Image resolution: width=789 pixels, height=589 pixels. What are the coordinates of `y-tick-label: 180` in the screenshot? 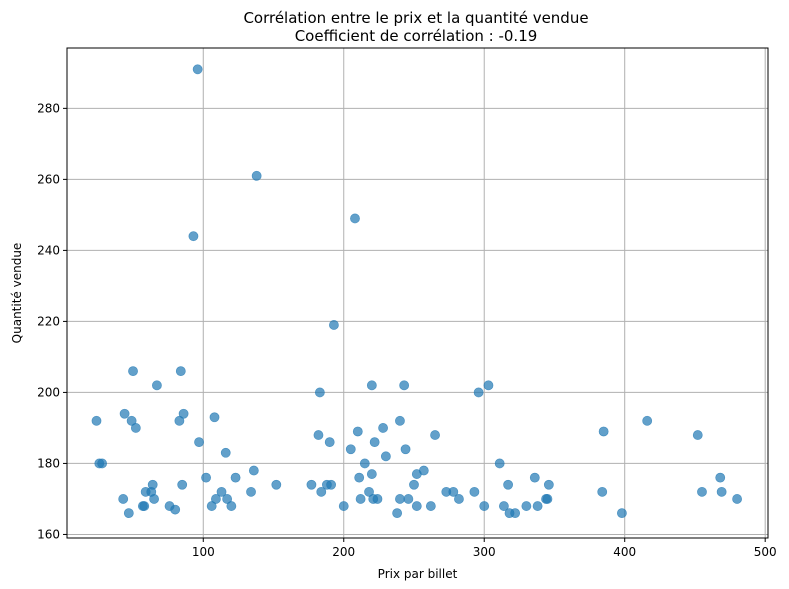 It's located at (48, 463).